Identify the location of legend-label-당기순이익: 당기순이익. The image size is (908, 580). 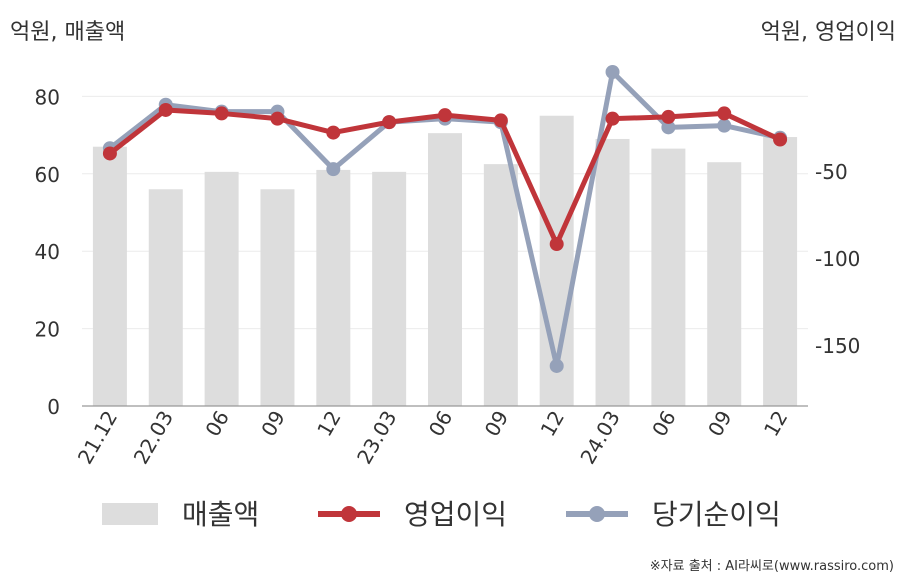
(716, 514).